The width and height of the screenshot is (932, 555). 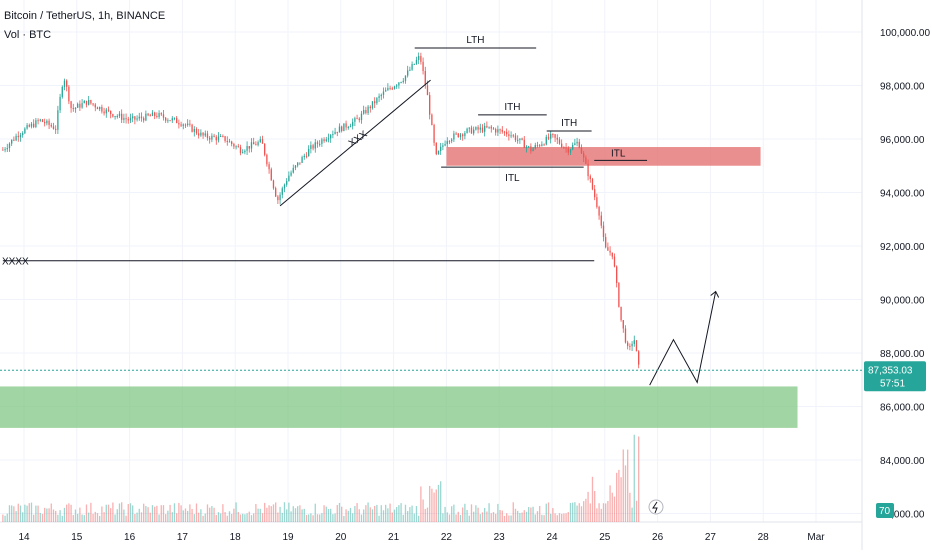 What do you see at coordinates (394, 537) in the screenshot?
I see `x-tick-label: 21` at bounding box center [394, 537].